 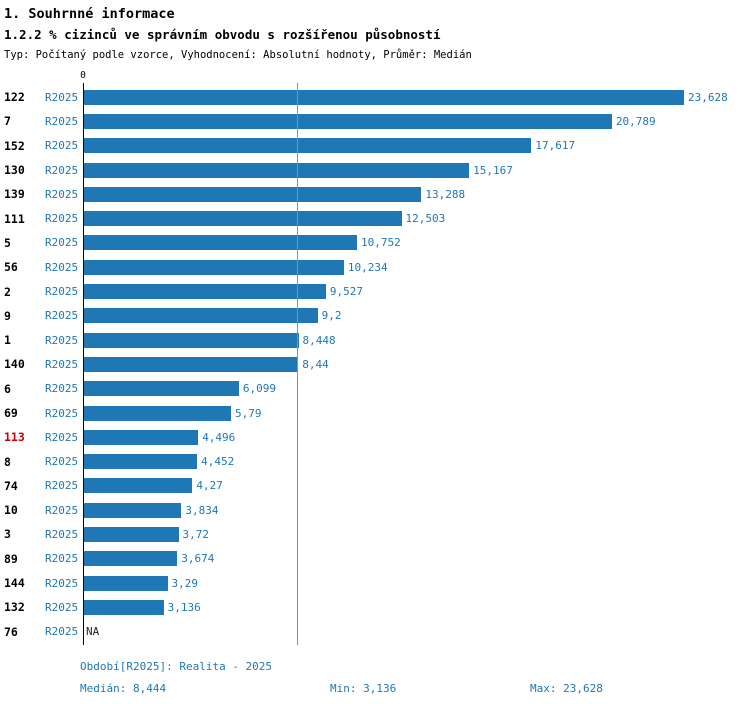 What do you see at coordinates (708, 97) in the screenshot?
I see `bar-value-label: 23,628` at bounding box center [708, 97].